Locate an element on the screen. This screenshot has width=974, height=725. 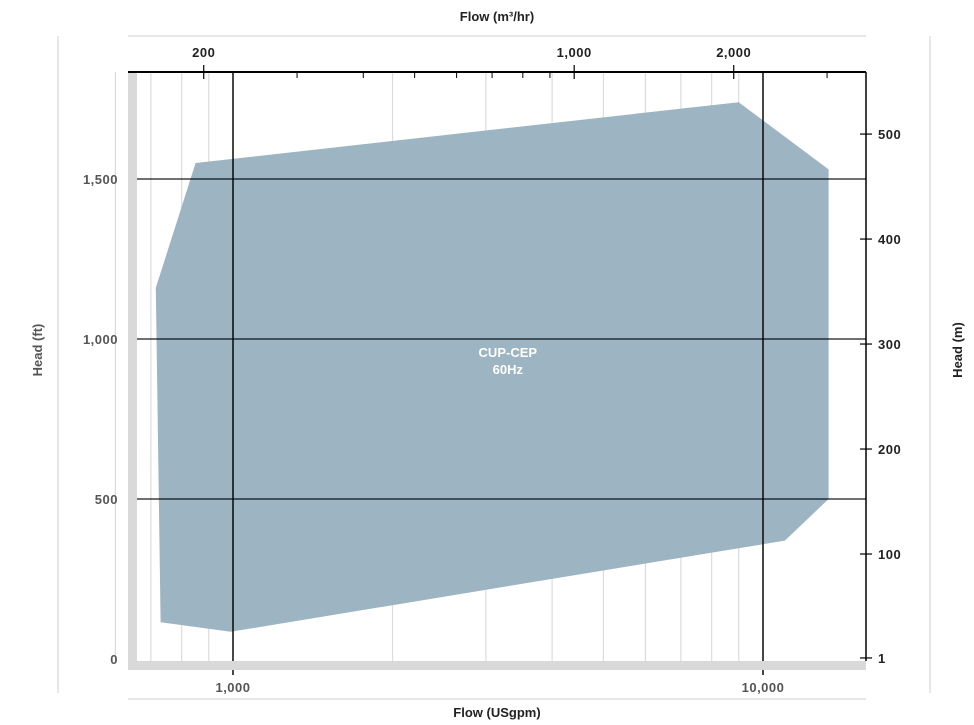
left-tick-label: 0 is located at coordinates (114, 659).